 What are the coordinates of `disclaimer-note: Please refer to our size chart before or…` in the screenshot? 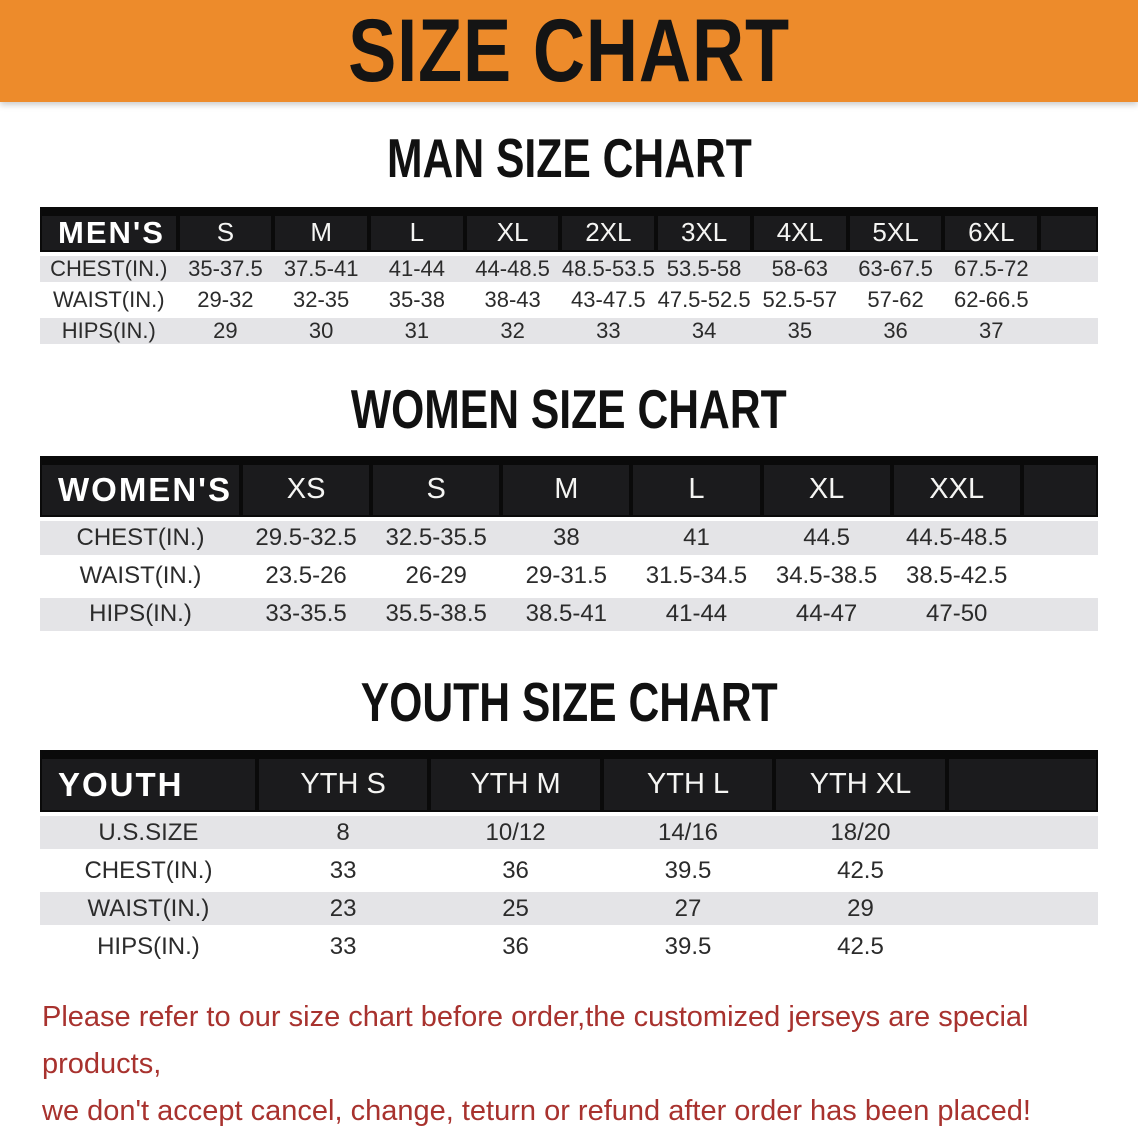 It's located at (571, 1064).